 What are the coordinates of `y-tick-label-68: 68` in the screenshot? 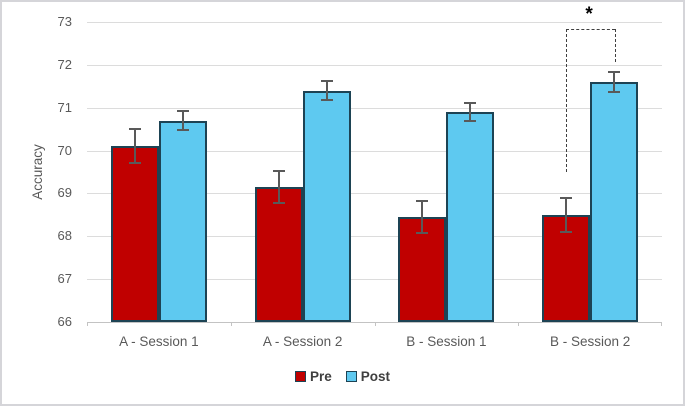 It's located at (64, 236).